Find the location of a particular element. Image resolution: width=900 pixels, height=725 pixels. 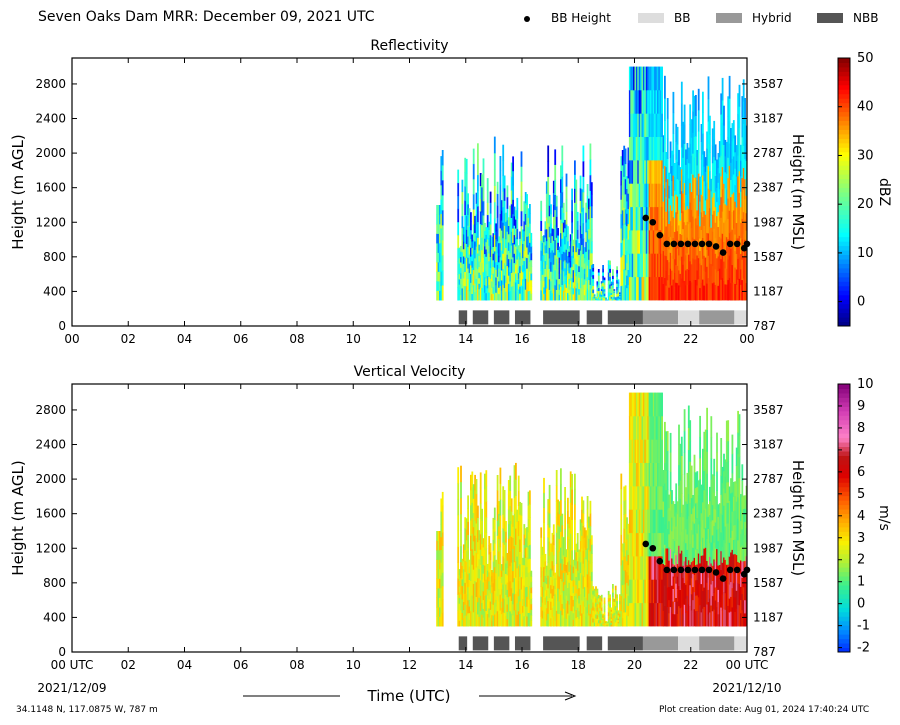

x-tick-label: 16 is located at coordinates (521, 339).